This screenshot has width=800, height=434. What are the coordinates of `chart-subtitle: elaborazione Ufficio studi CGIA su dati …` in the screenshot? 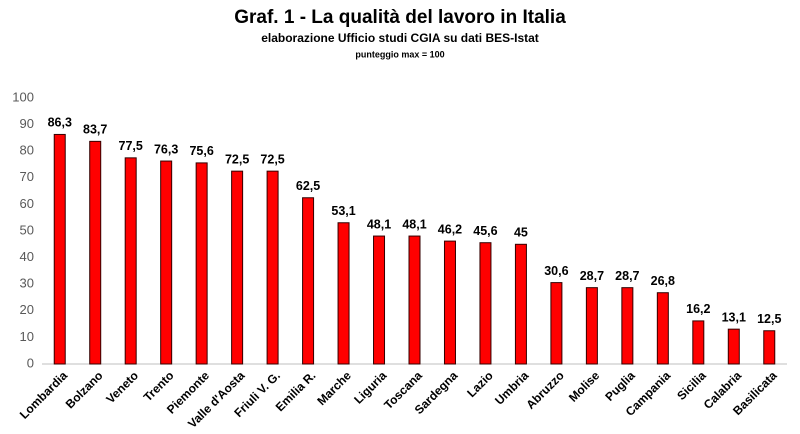 It's located at (400, 38).